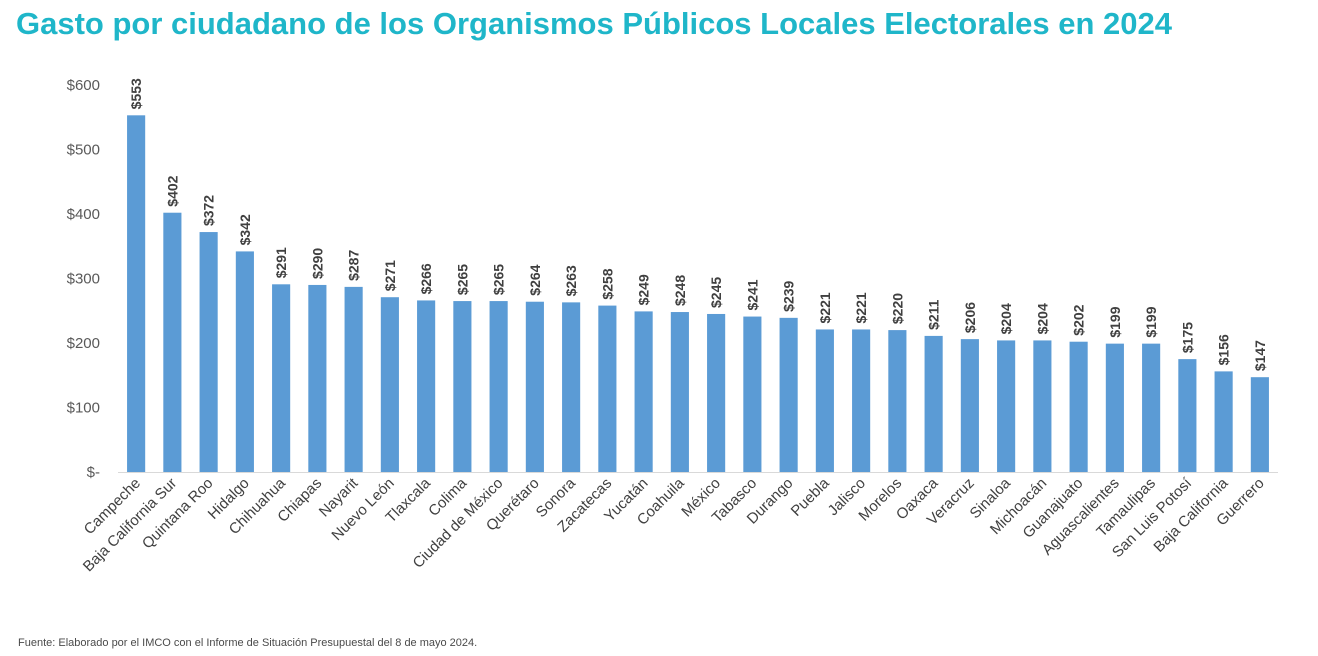  What do you see at coordinates (172, 190) in the screenshot?
I see `data-label: $402` at bounding box center [172, 190].